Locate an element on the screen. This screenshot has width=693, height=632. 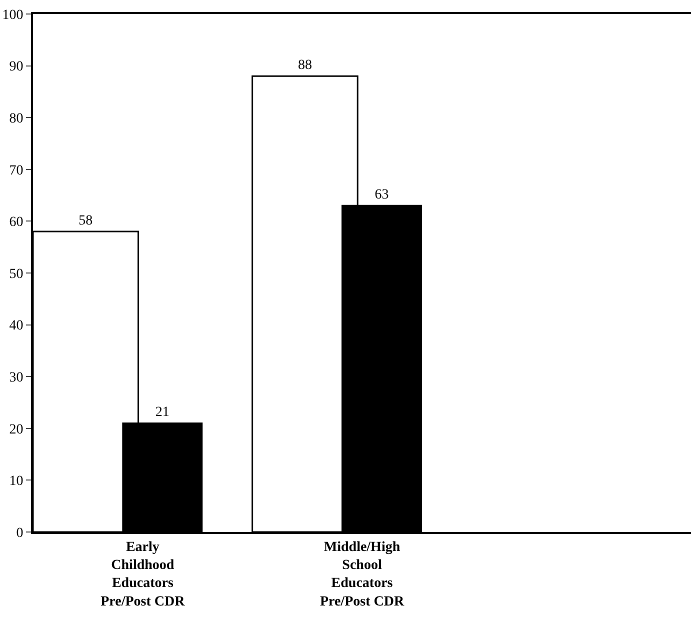
data-label: 88 is located at coordinates (305, 66).